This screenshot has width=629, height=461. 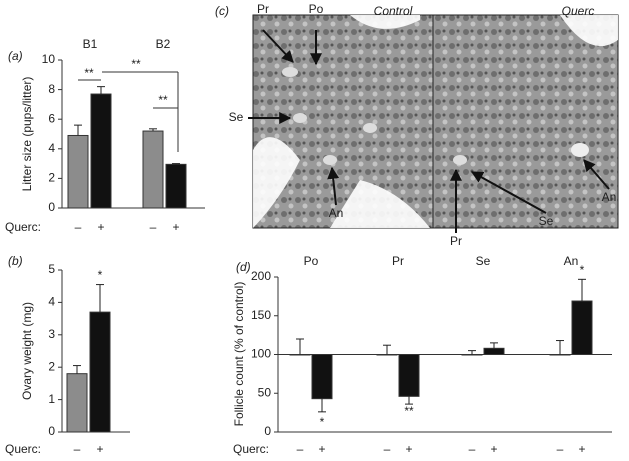 What do you see at coordinates (243, 267) in the screenshot?
I see `panel-label: (d)` at bounding box center [243, 267].